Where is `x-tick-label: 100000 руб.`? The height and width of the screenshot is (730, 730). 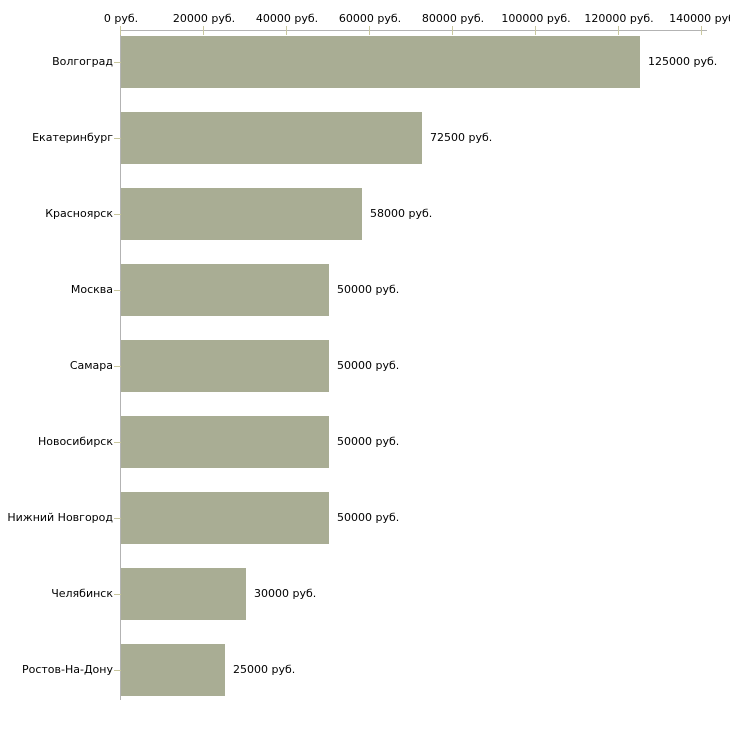 x-tick-label: 100000 руб. is located at coordinates (536, 18).